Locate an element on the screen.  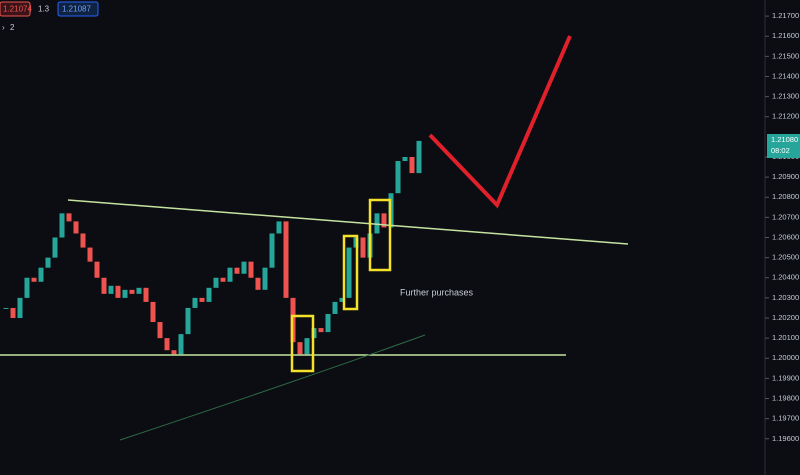
price-tick-label: 1.21600 is located at coordinates (785, 35).